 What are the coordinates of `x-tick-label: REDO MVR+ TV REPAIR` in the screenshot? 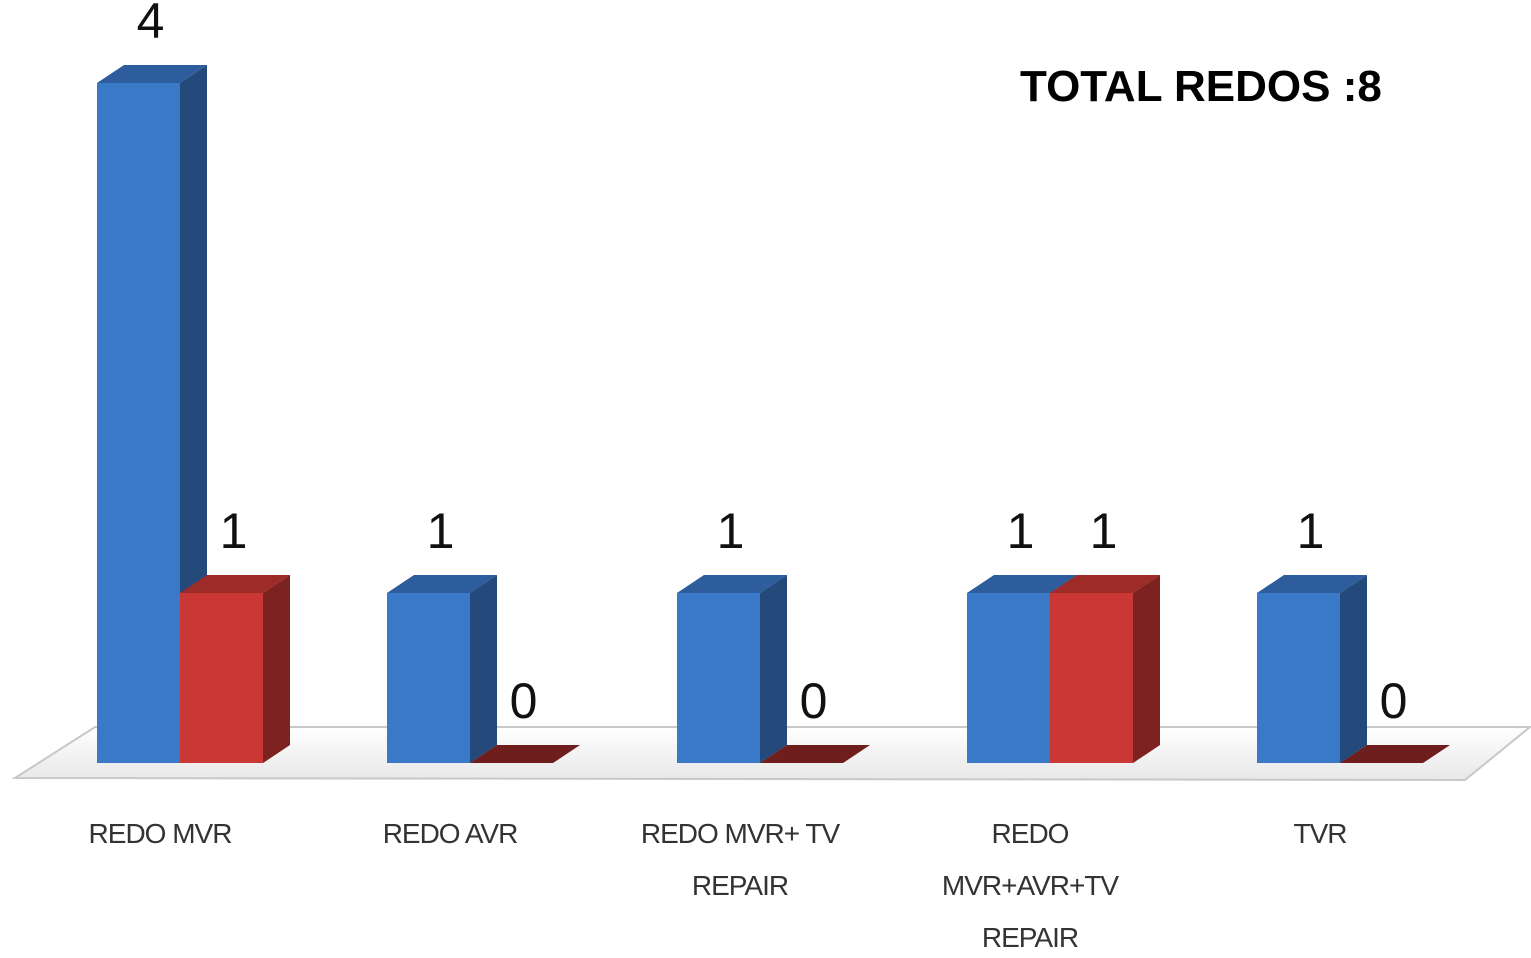 It's located at (740, 859).